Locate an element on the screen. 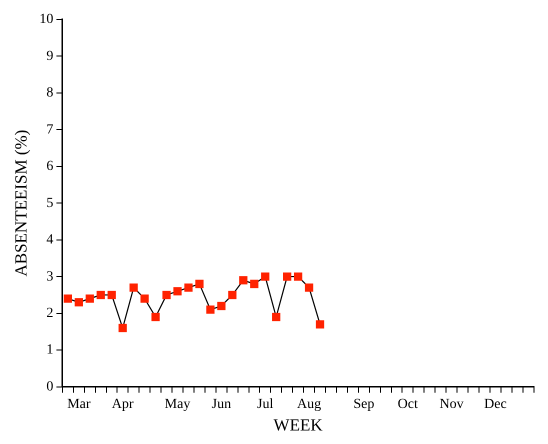 Image resolution: width=548 pixels, height=444 pixels. y-tick-label: 6 is located at coordinates (50, 166).